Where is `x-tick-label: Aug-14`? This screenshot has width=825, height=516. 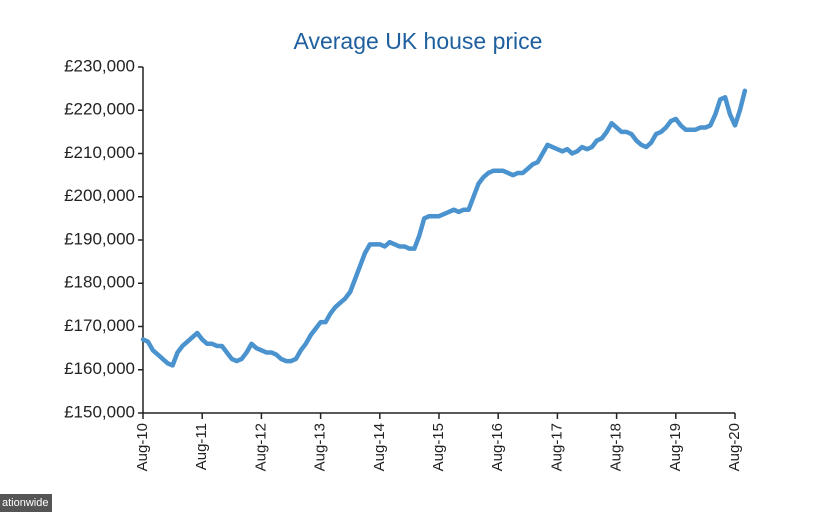
x-tick-label: Aug-14 is located at coordinates (379, 447).